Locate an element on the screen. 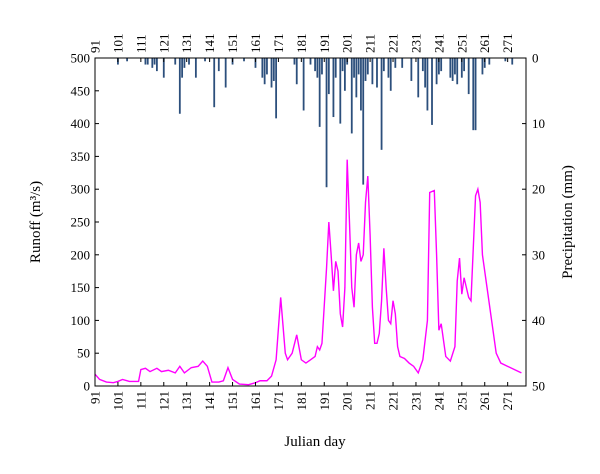  y2-tick-label: 40 is located at coordinates (538, 320).